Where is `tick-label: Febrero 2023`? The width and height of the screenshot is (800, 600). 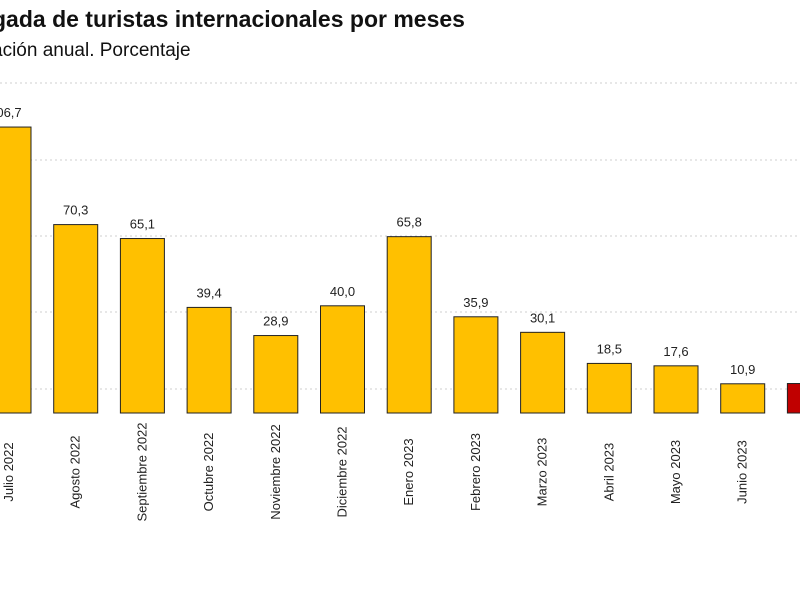 tick-label: Febrero 2023 is located at coordinates (475, 472).